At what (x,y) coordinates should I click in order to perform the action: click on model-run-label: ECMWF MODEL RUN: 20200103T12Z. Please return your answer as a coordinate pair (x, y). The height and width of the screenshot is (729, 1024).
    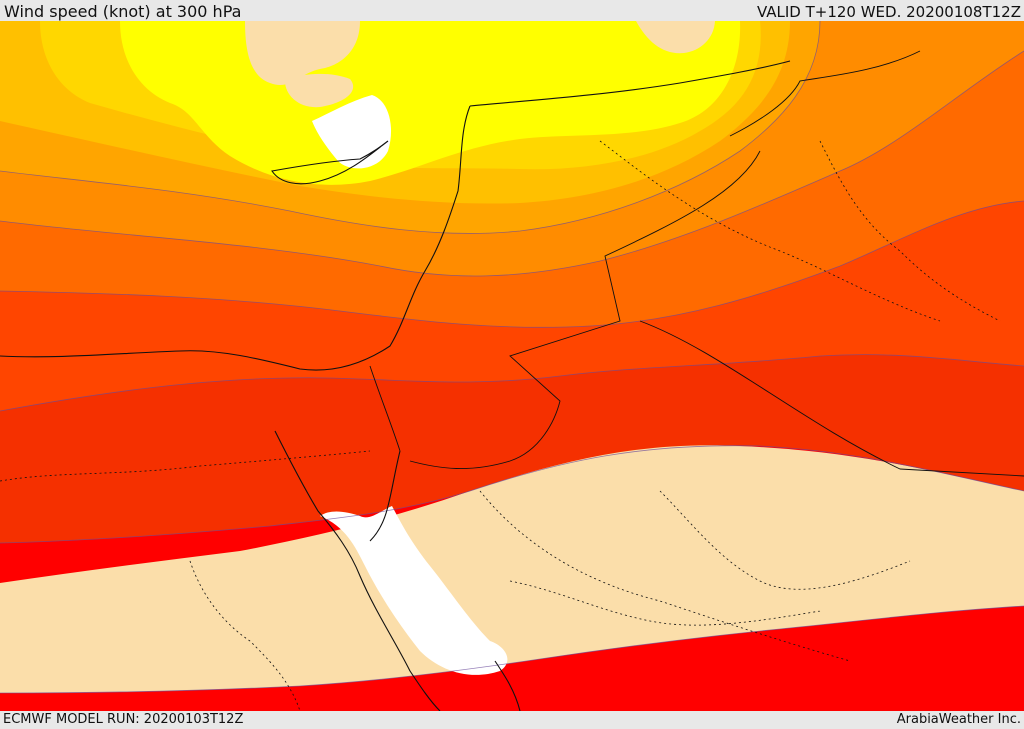
    Looking at the image, I should click on (123, 719).